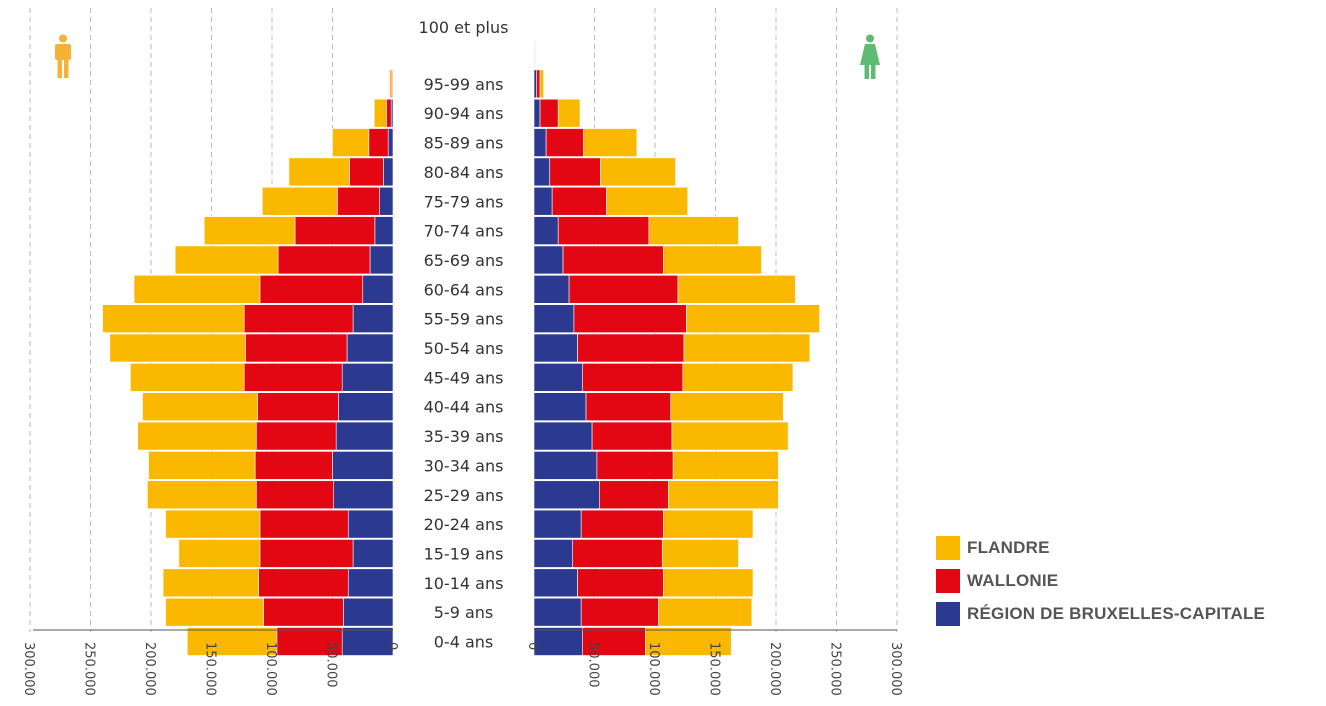 The image size is (1326, 706). Describe the element at coordinates (1100, 614) in the screenshot. I see `legend-item-bruxelles: RÉGION DE BRUXELLES-CAPITALE` at that location.